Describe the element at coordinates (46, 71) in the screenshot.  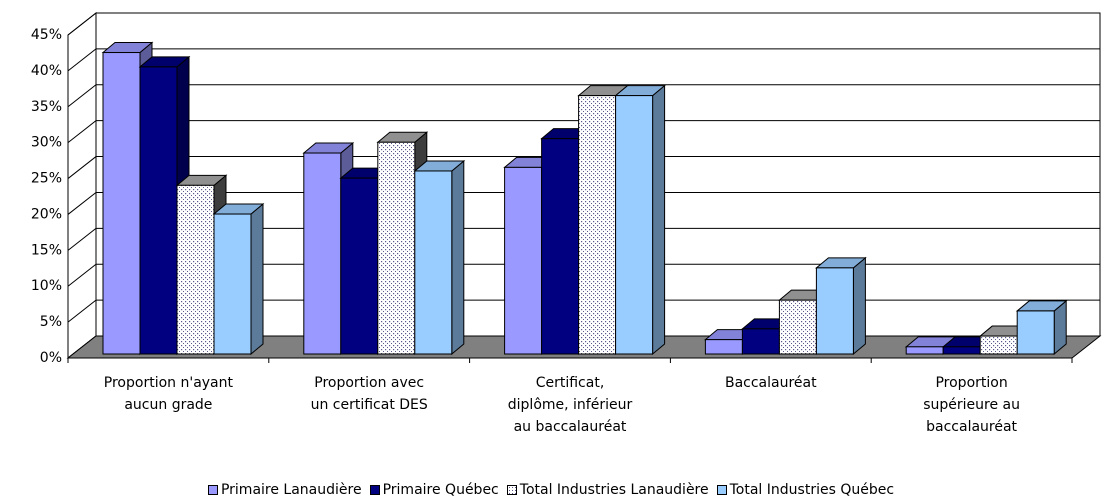
I see `y-tick-label: 40%` at that location.